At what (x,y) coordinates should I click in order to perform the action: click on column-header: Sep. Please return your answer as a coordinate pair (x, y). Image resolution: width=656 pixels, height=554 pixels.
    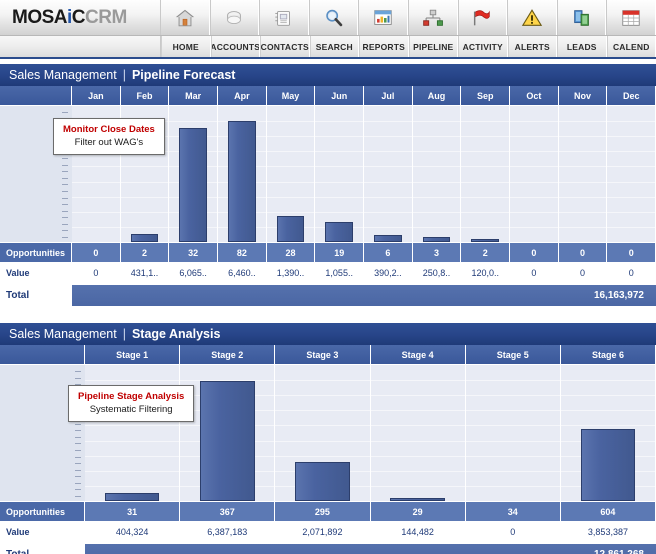
    Looking at the image, I should click on (486, 95).